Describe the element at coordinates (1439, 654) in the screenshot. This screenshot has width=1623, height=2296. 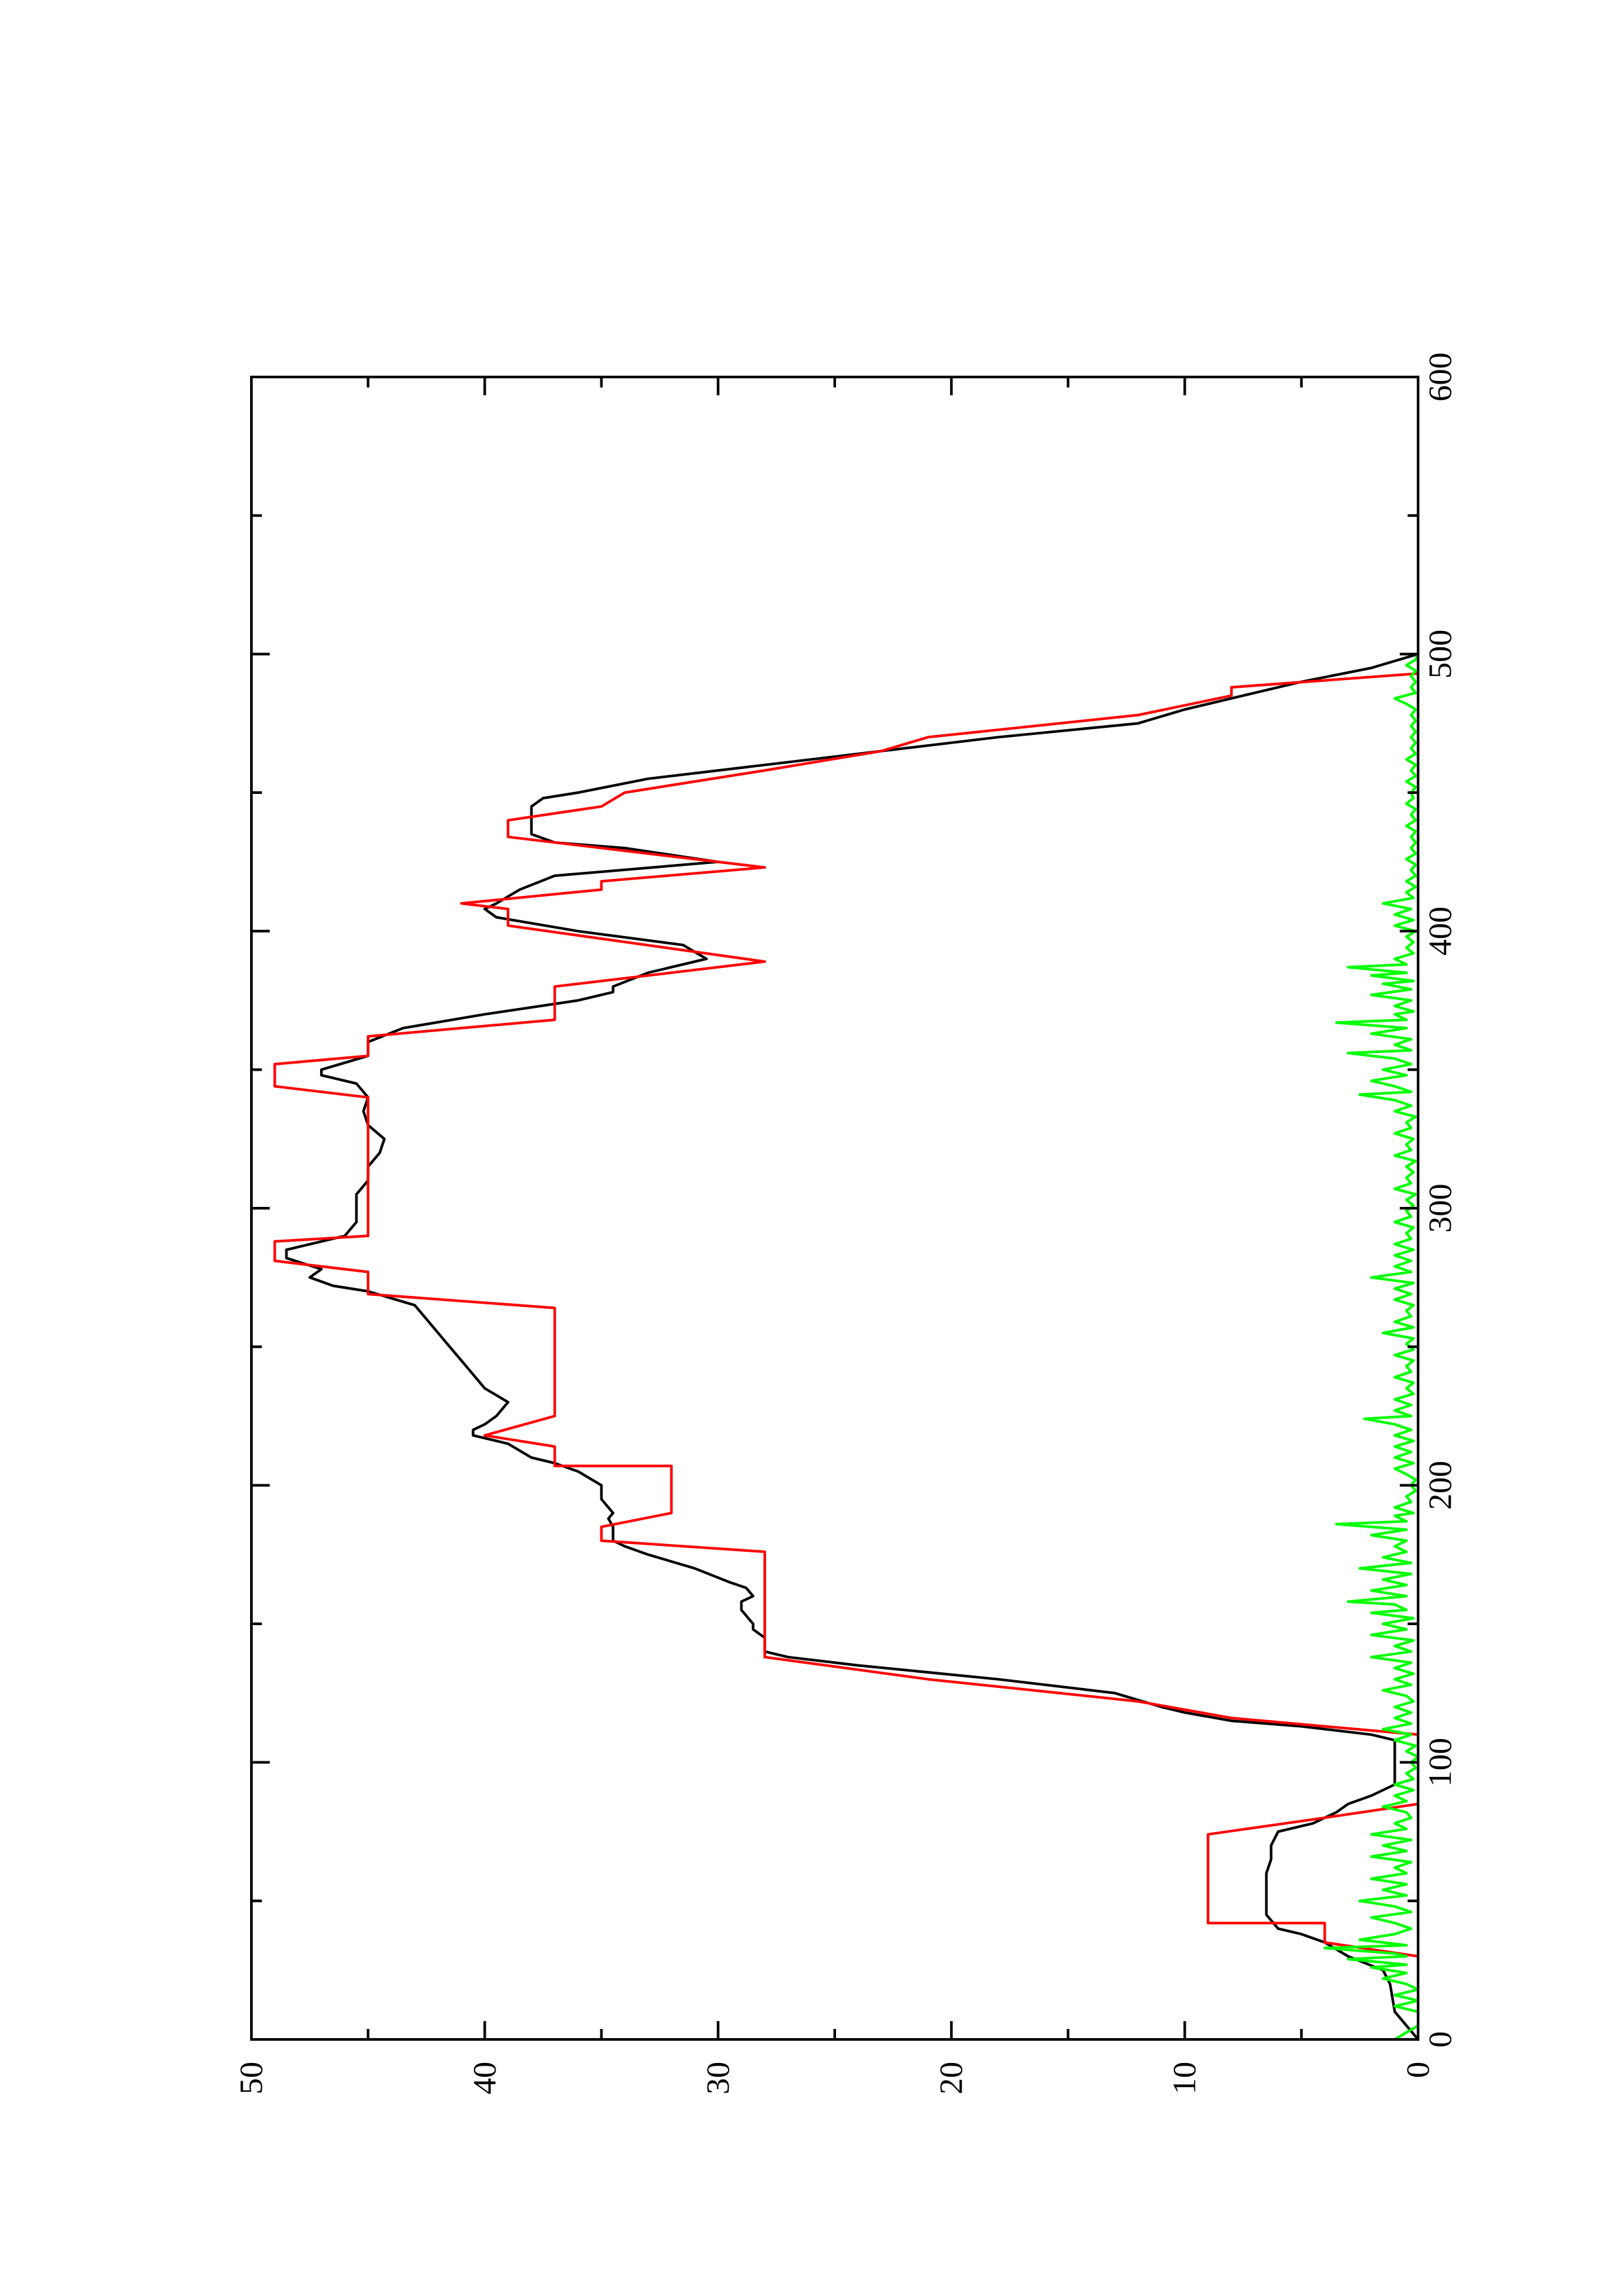
I see `x-tick-label: 500` at that location.